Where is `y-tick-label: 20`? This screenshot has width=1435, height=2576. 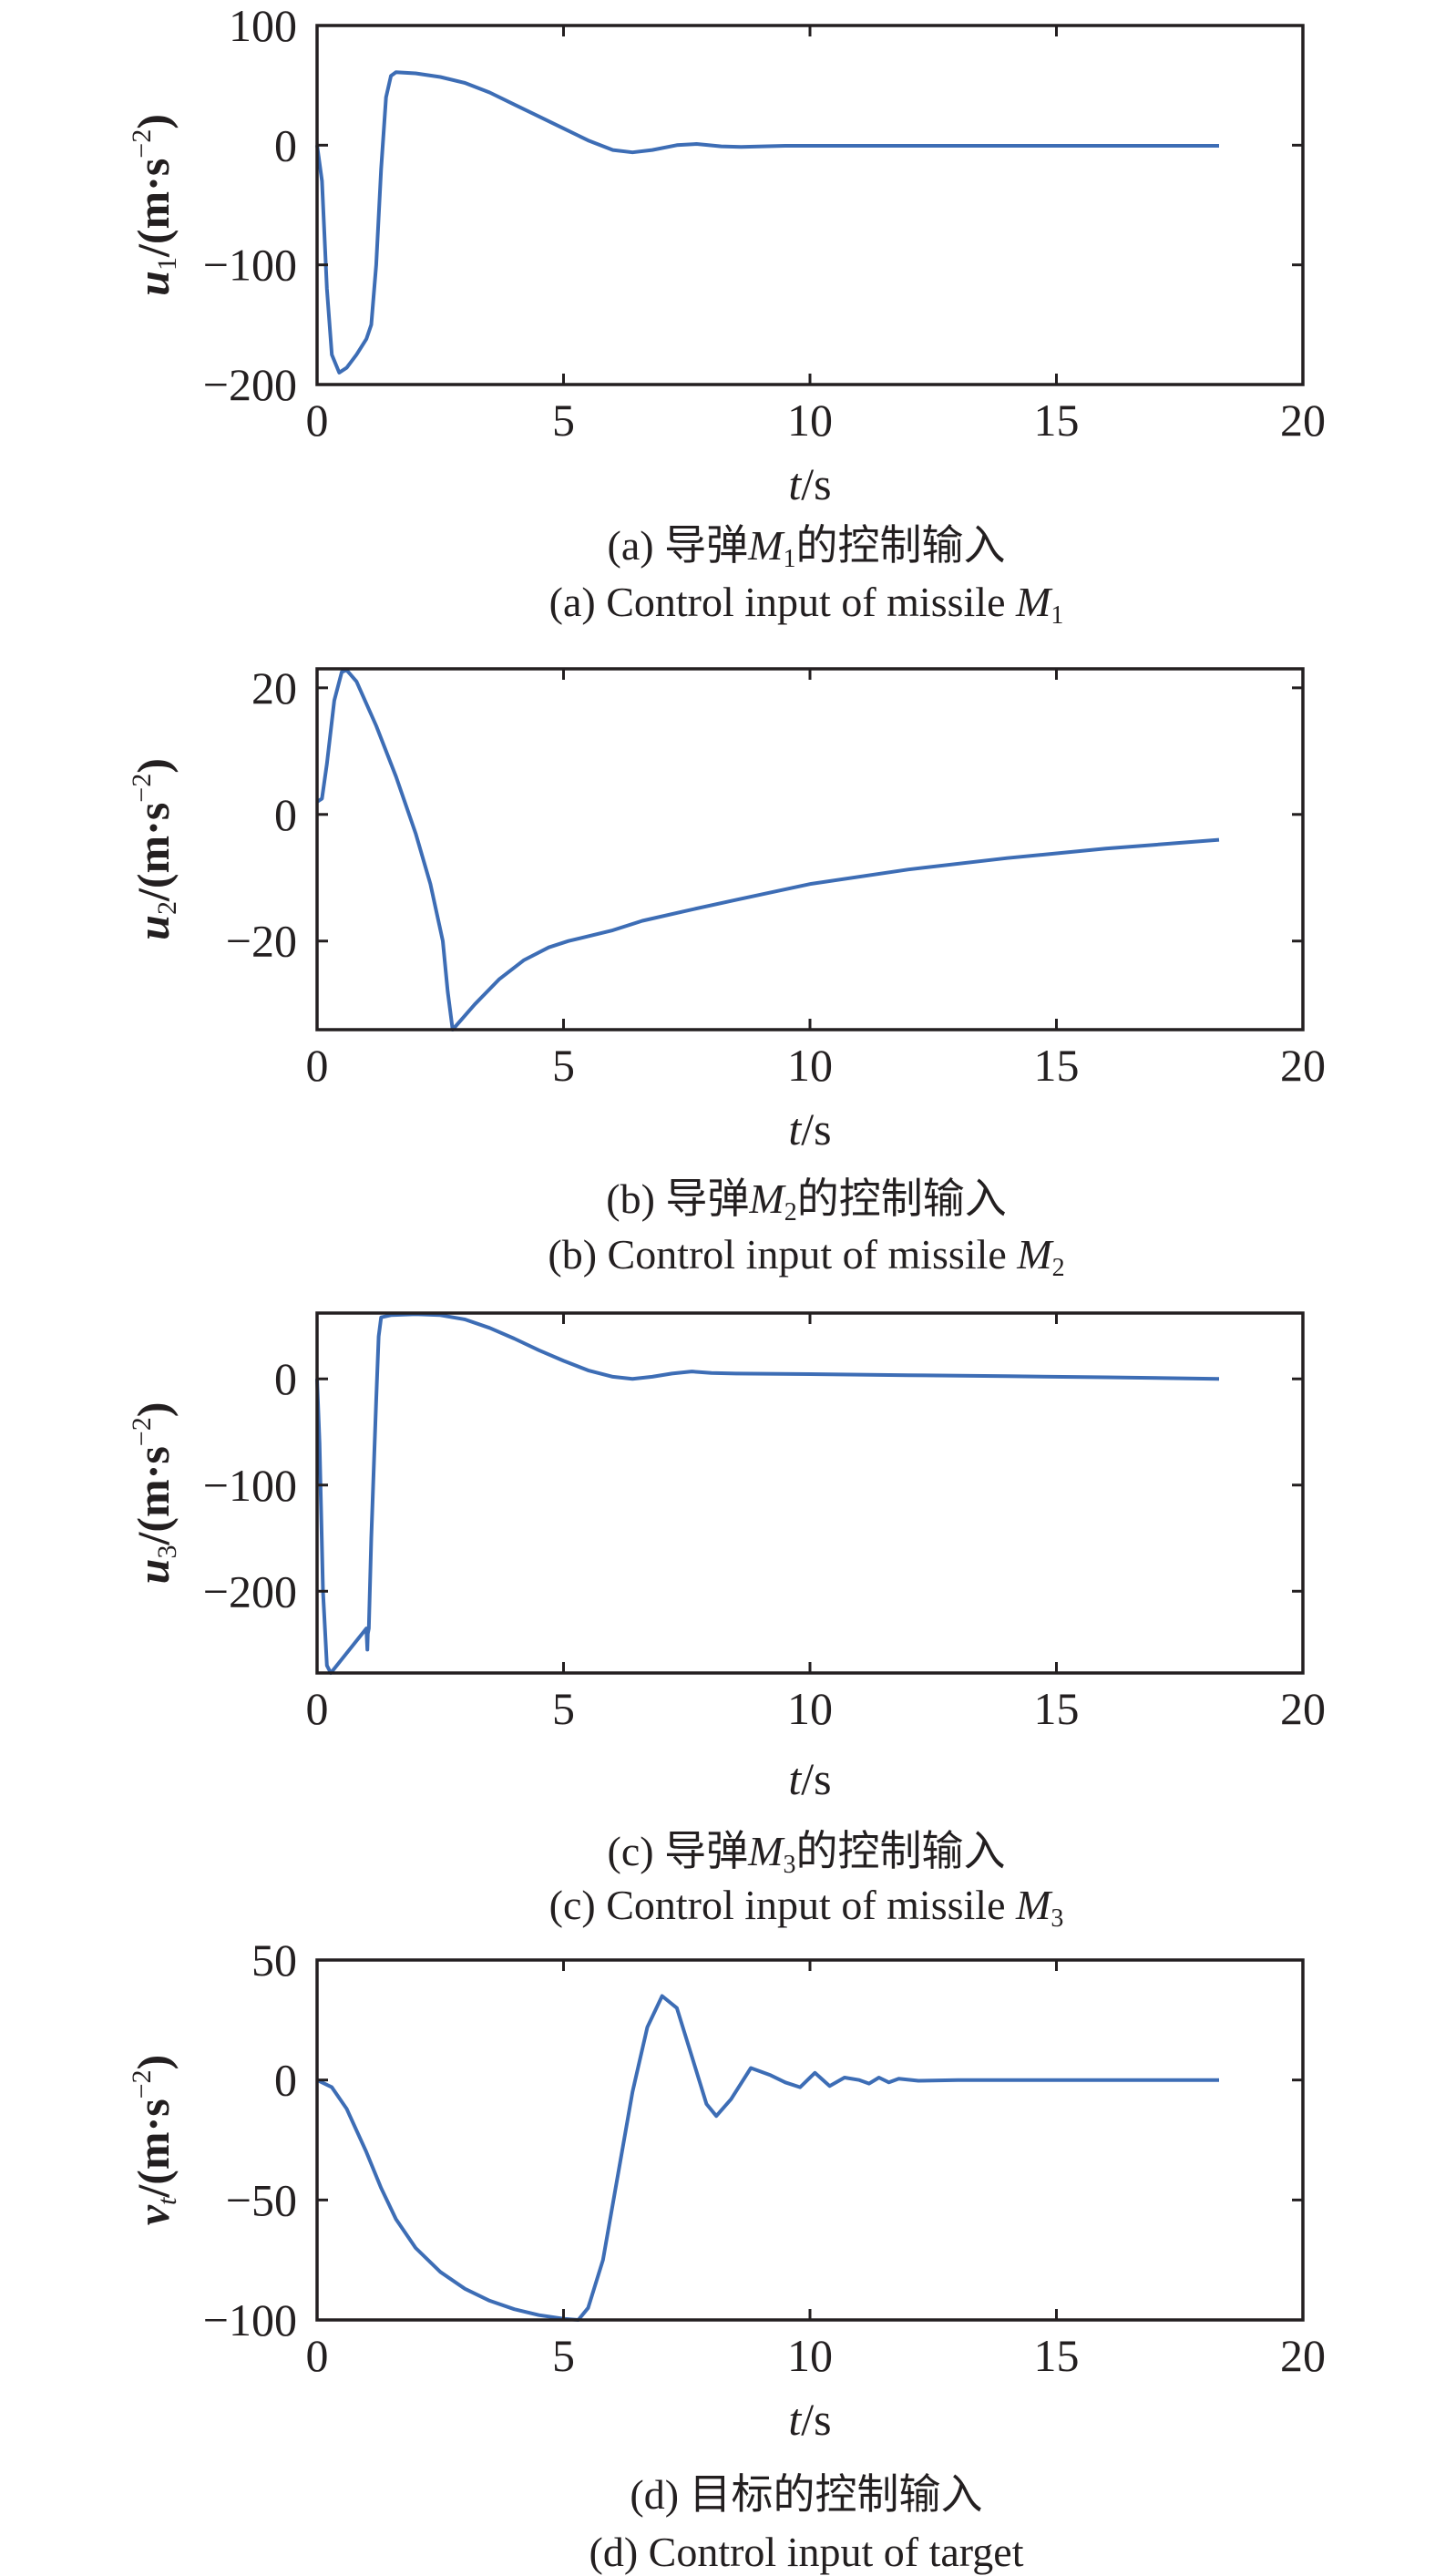 y-tick-label: 20 is located at coordinates (274, 688).